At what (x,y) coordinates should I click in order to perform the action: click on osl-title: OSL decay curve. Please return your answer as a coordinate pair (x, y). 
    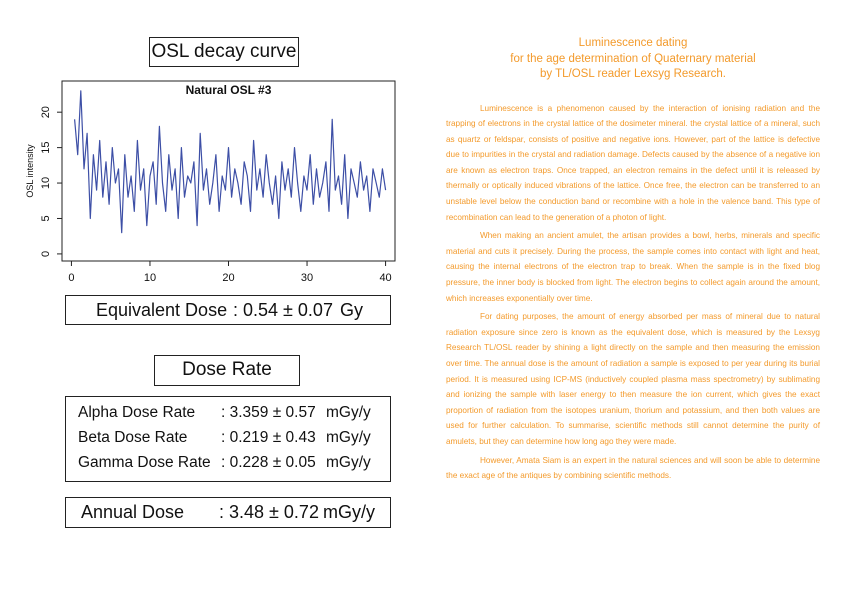
    Looking at the image, I should click on (224, 51).